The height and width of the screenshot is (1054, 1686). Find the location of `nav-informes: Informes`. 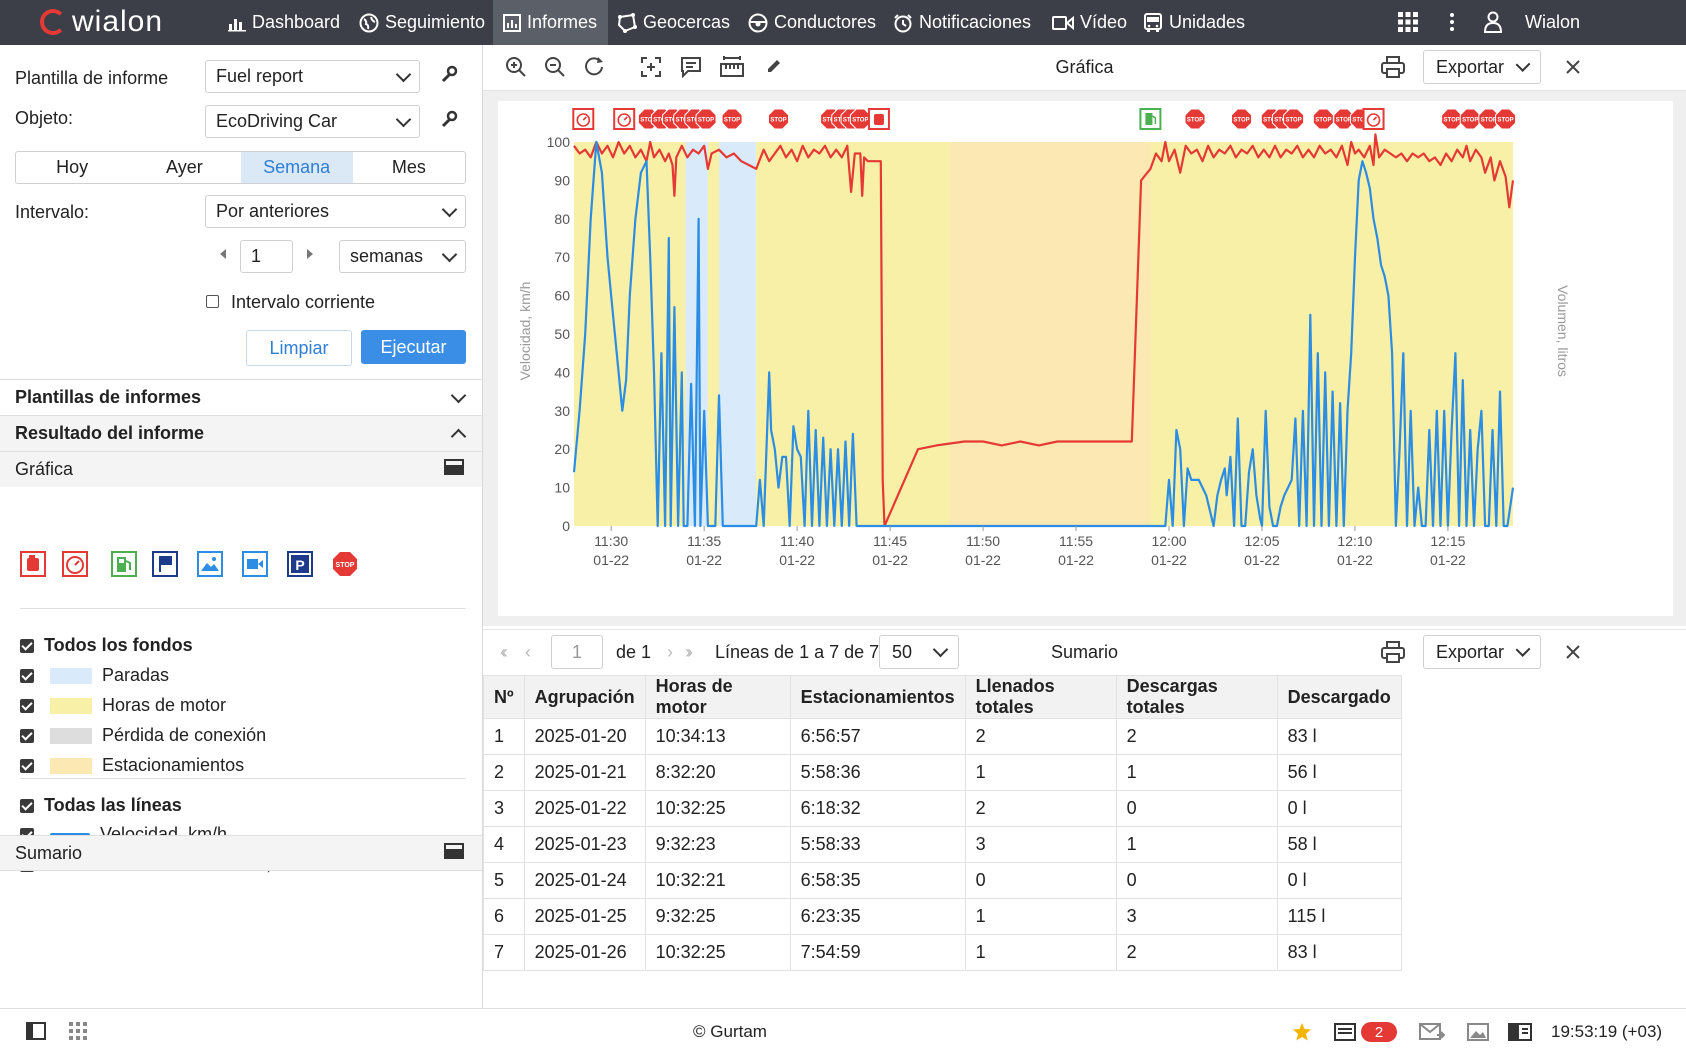

nav-informes: Informes is located at coordinates (550, 22).